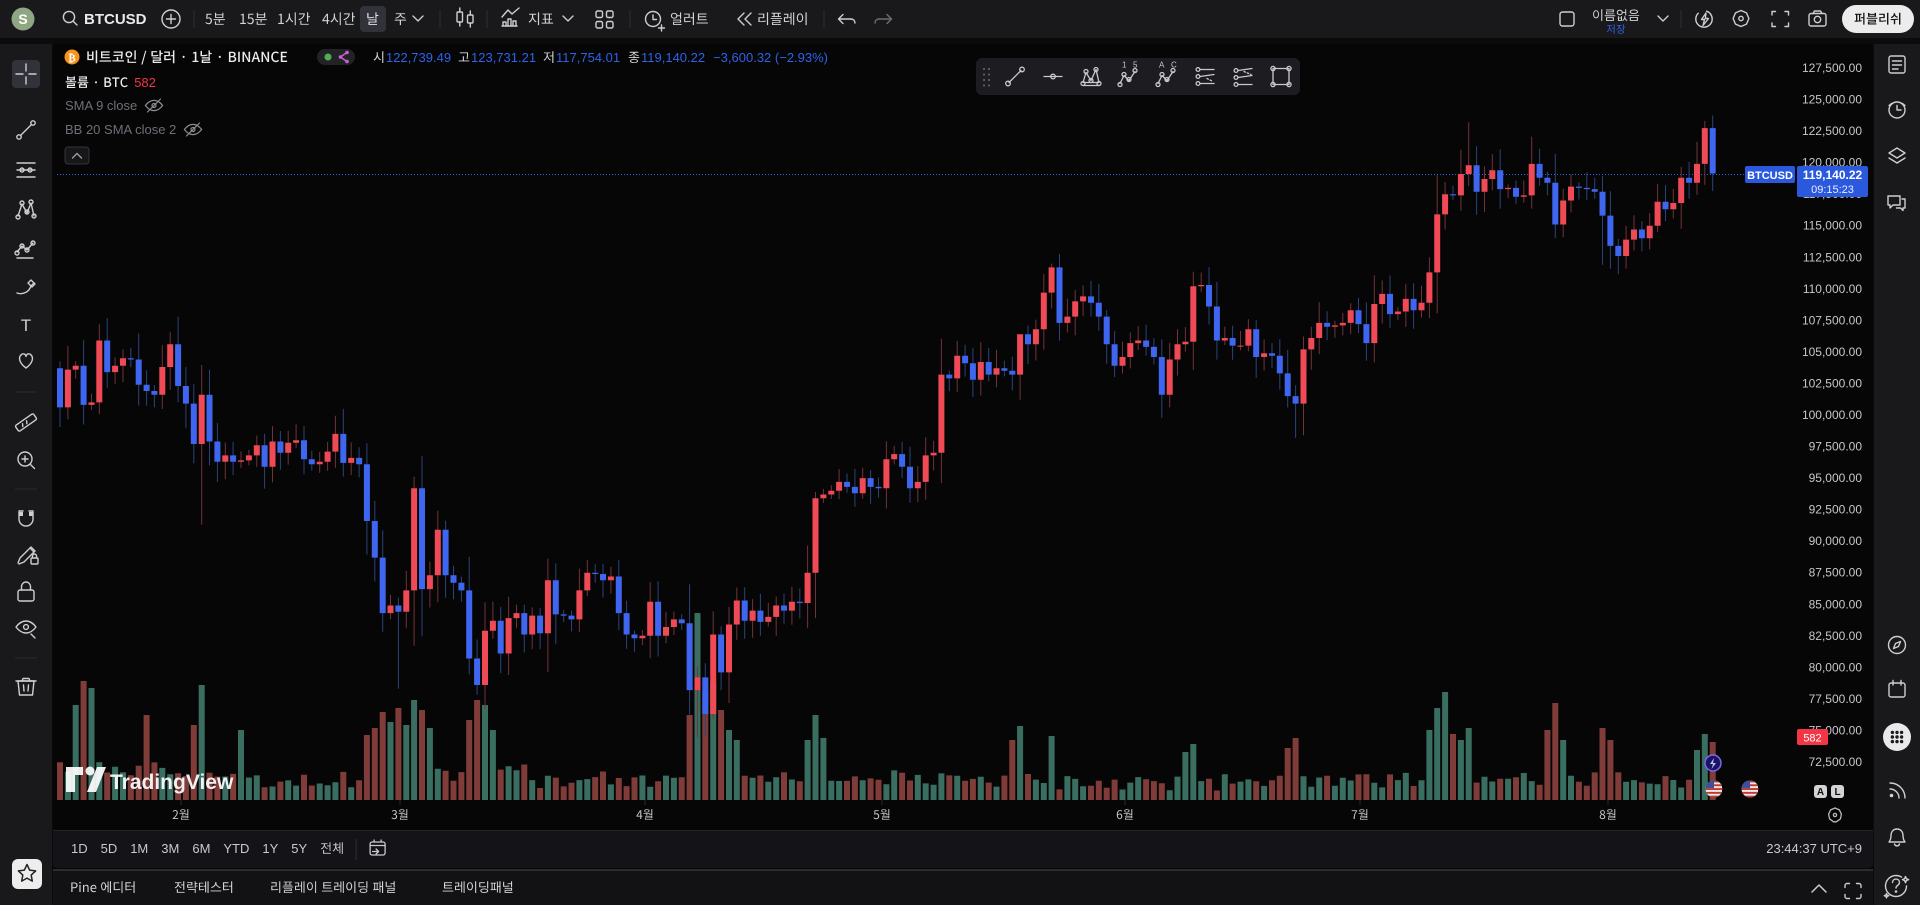 This screenshot has width=1920, height=905. What do you see at coordinates (1832, 257) in the screenshot?
I see `svg-text: 112,500.00` at bounding box center [1832, 257].